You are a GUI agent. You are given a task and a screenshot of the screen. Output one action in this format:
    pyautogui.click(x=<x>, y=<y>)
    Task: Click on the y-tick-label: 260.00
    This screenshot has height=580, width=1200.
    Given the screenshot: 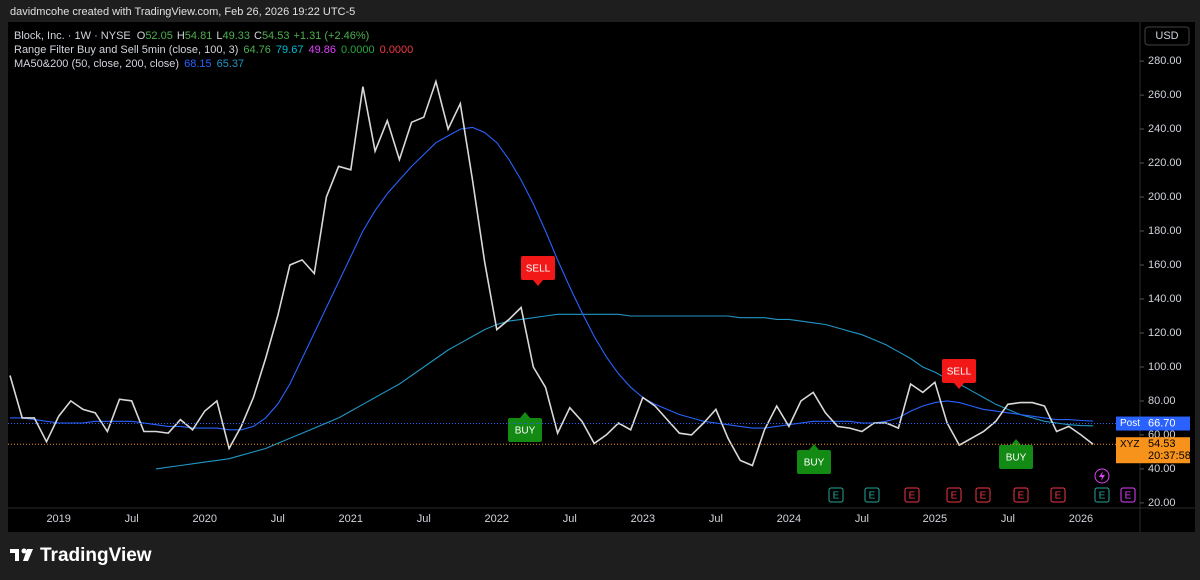 What is the action you would take?
    pyautogui.click(x=1165, y=95)
    